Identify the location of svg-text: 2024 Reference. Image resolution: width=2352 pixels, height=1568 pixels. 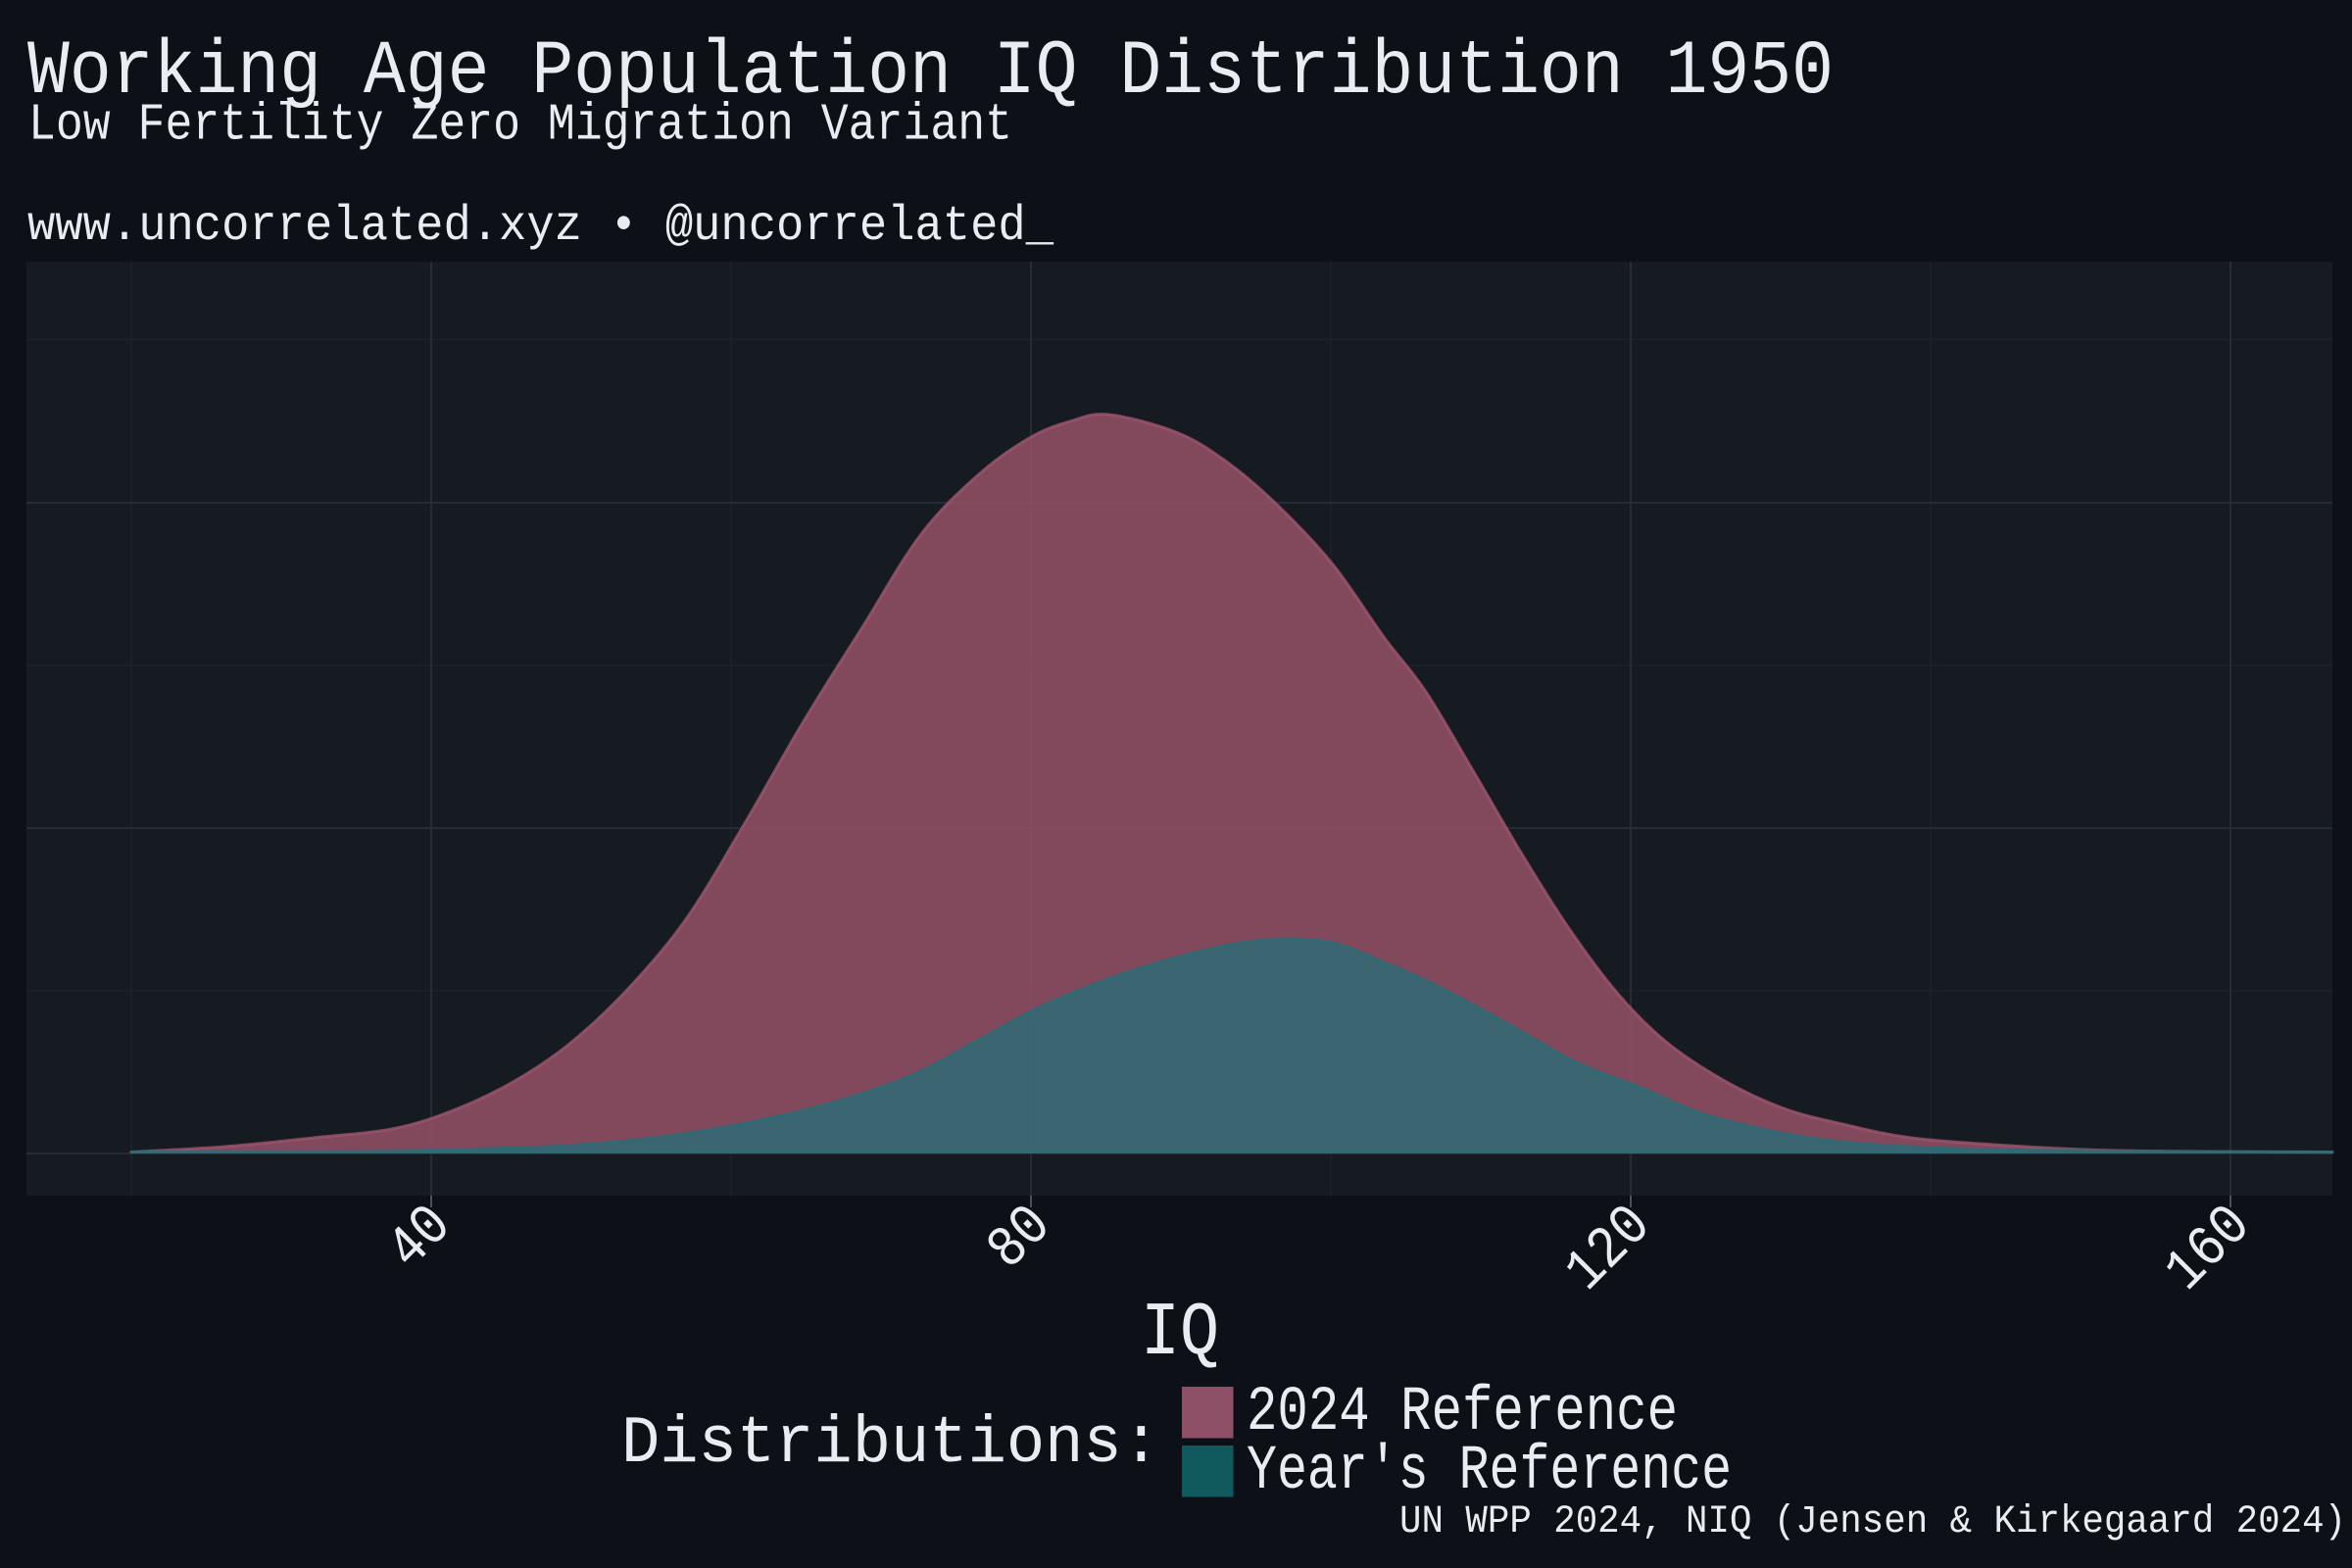
(1462, 1413).